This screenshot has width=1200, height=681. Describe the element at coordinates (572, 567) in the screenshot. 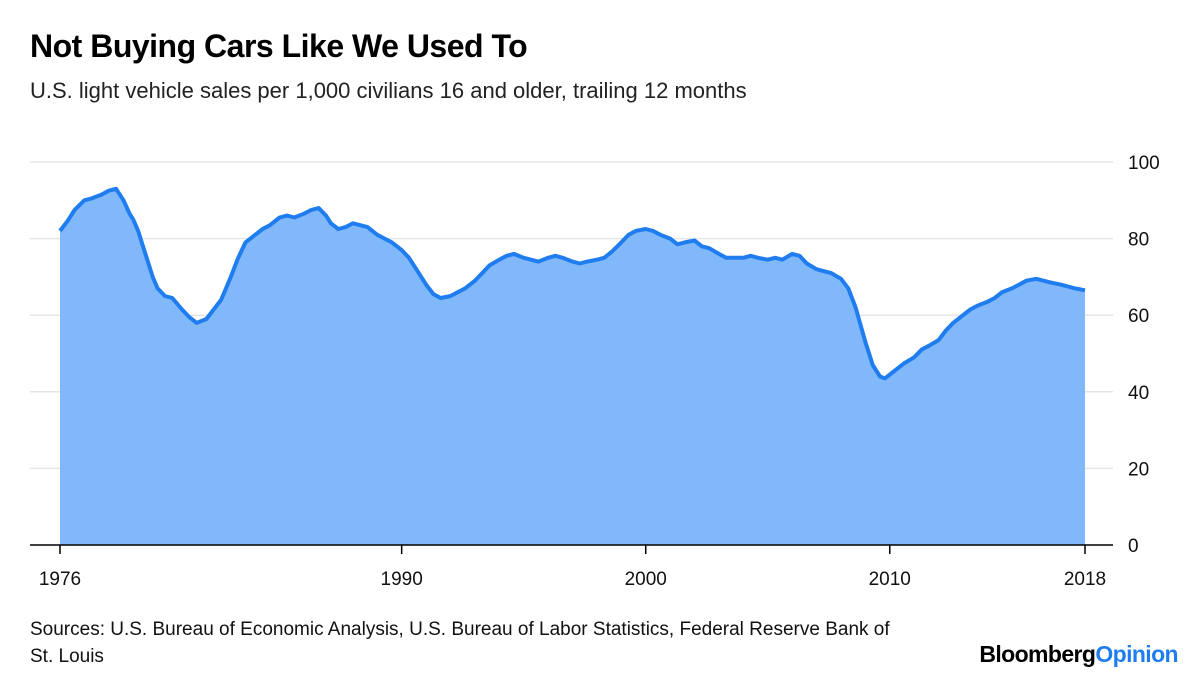

I see `x-axis-ticks: 1976 1990 2000 2010 2018` at that location.